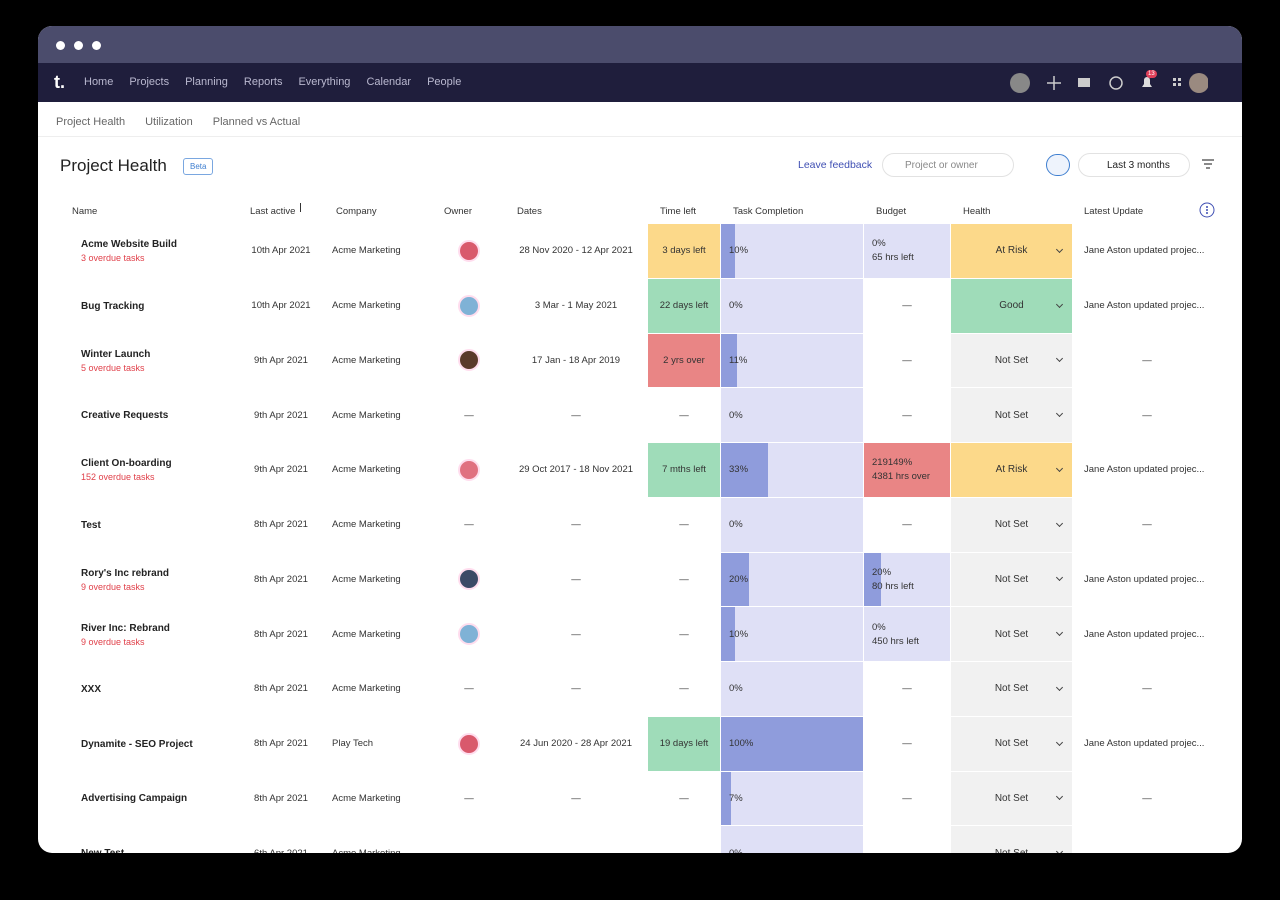 The width and height of the screenshot is (1280, 900). I want to click on project-name: River Inc: Rebrand, so click(125, 628).